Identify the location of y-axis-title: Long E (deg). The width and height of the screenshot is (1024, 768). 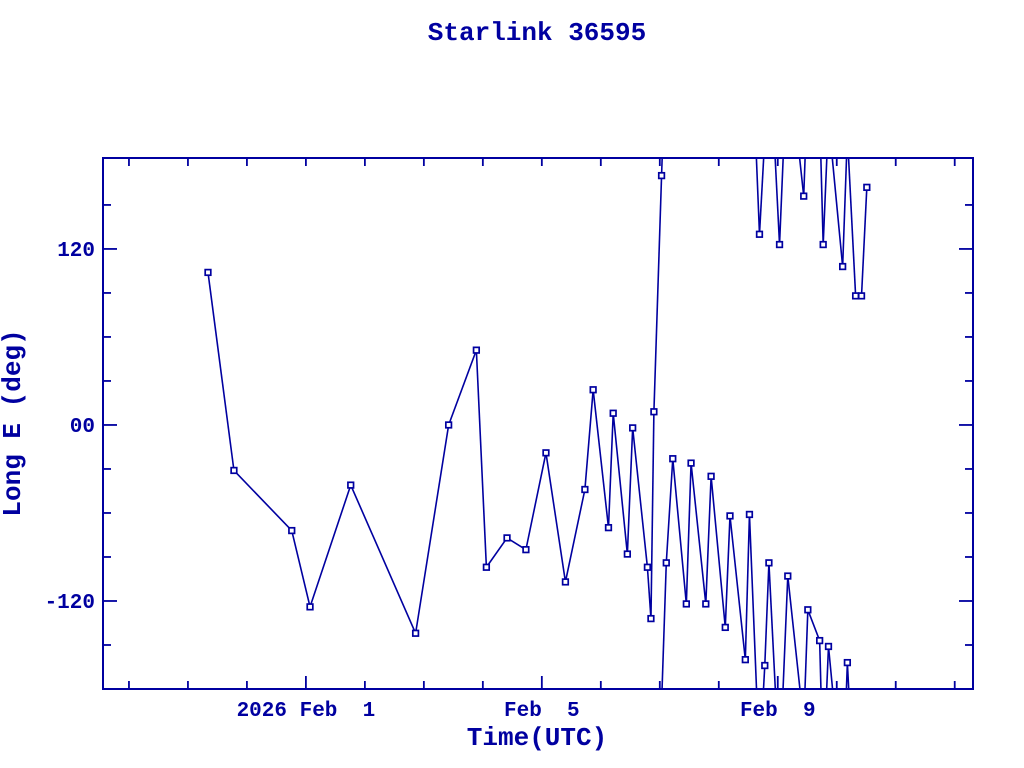
(14, 422).